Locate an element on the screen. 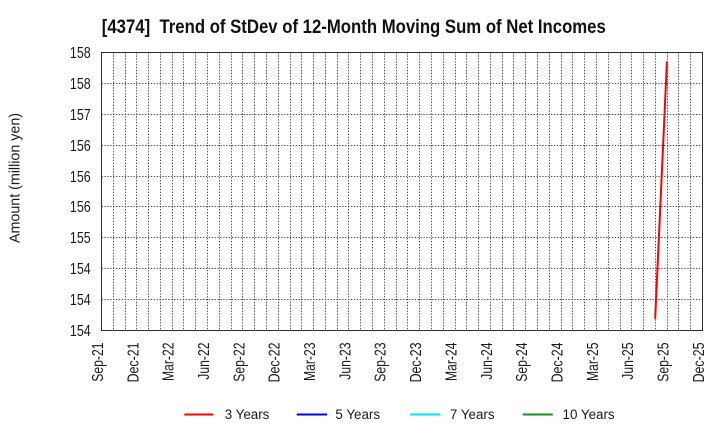  svg-text: Dec-25 is located at coordinates (699, 362).